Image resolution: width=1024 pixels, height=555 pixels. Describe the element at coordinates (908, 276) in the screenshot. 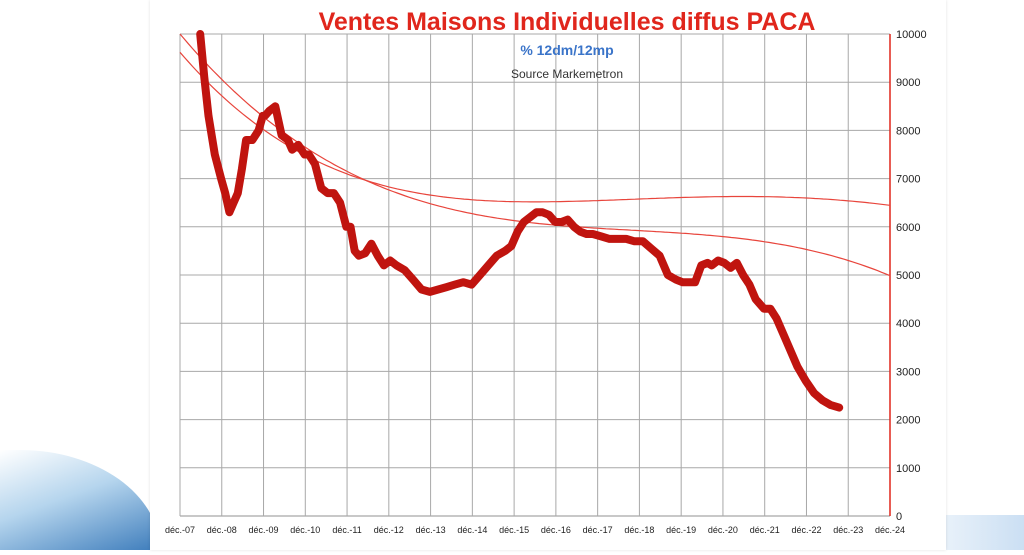

I see `y-tick-label: 5000` at that location.